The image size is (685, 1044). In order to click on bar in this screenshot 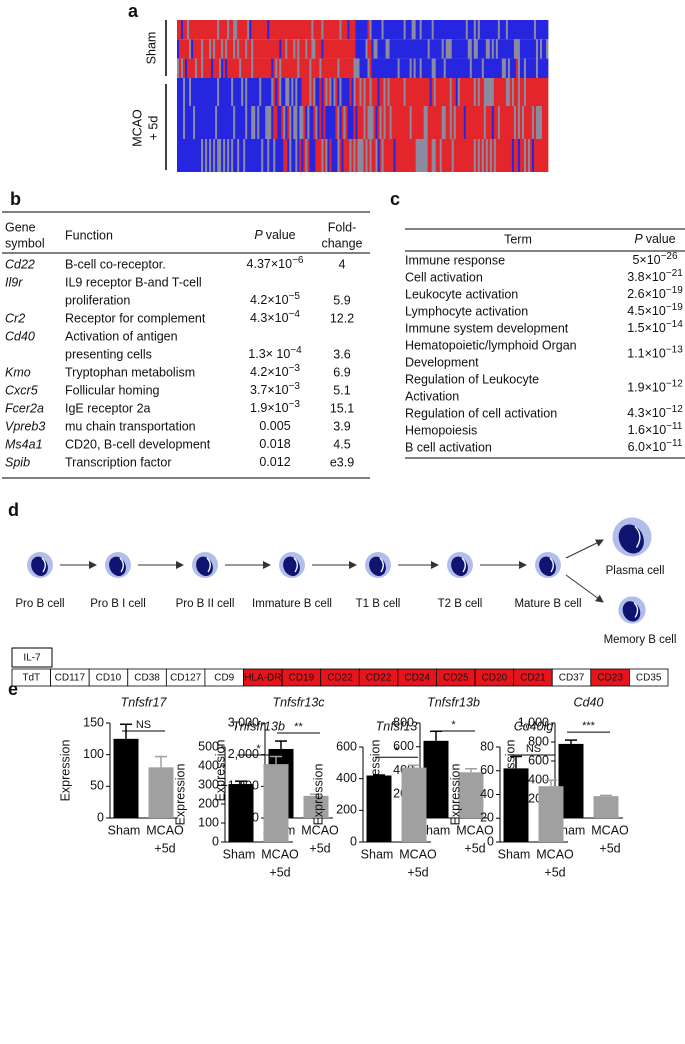, I will do `click(471, 795)`.